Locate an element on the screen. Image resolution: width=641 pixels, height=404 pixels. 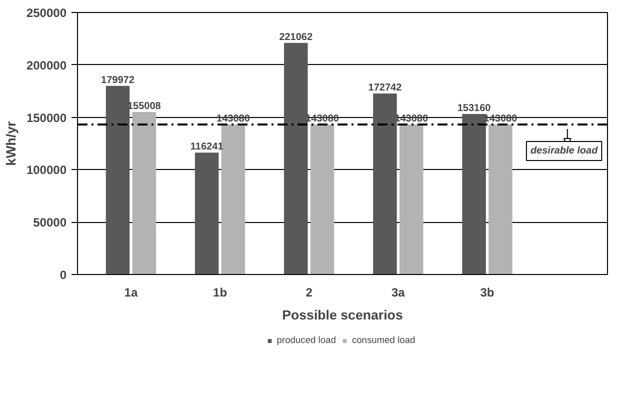
y-tick-label: 250000 is located at coordinates (46, 13).